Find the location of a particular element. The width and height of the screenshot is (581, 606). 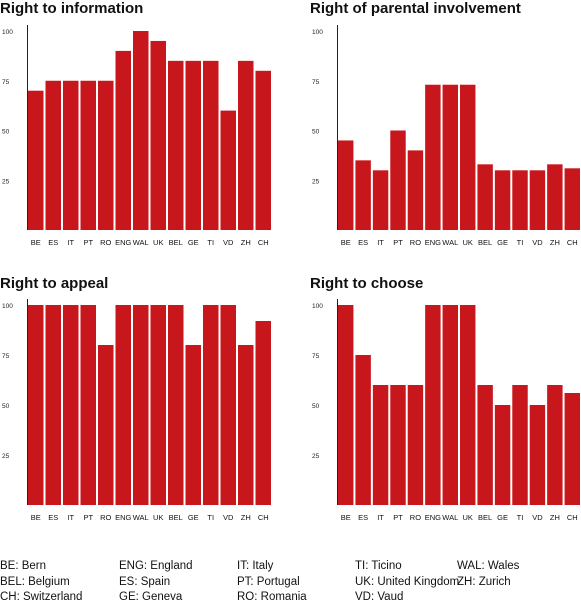

legend-entry: UK: United Kingdom is located at coordinates (407, 581).